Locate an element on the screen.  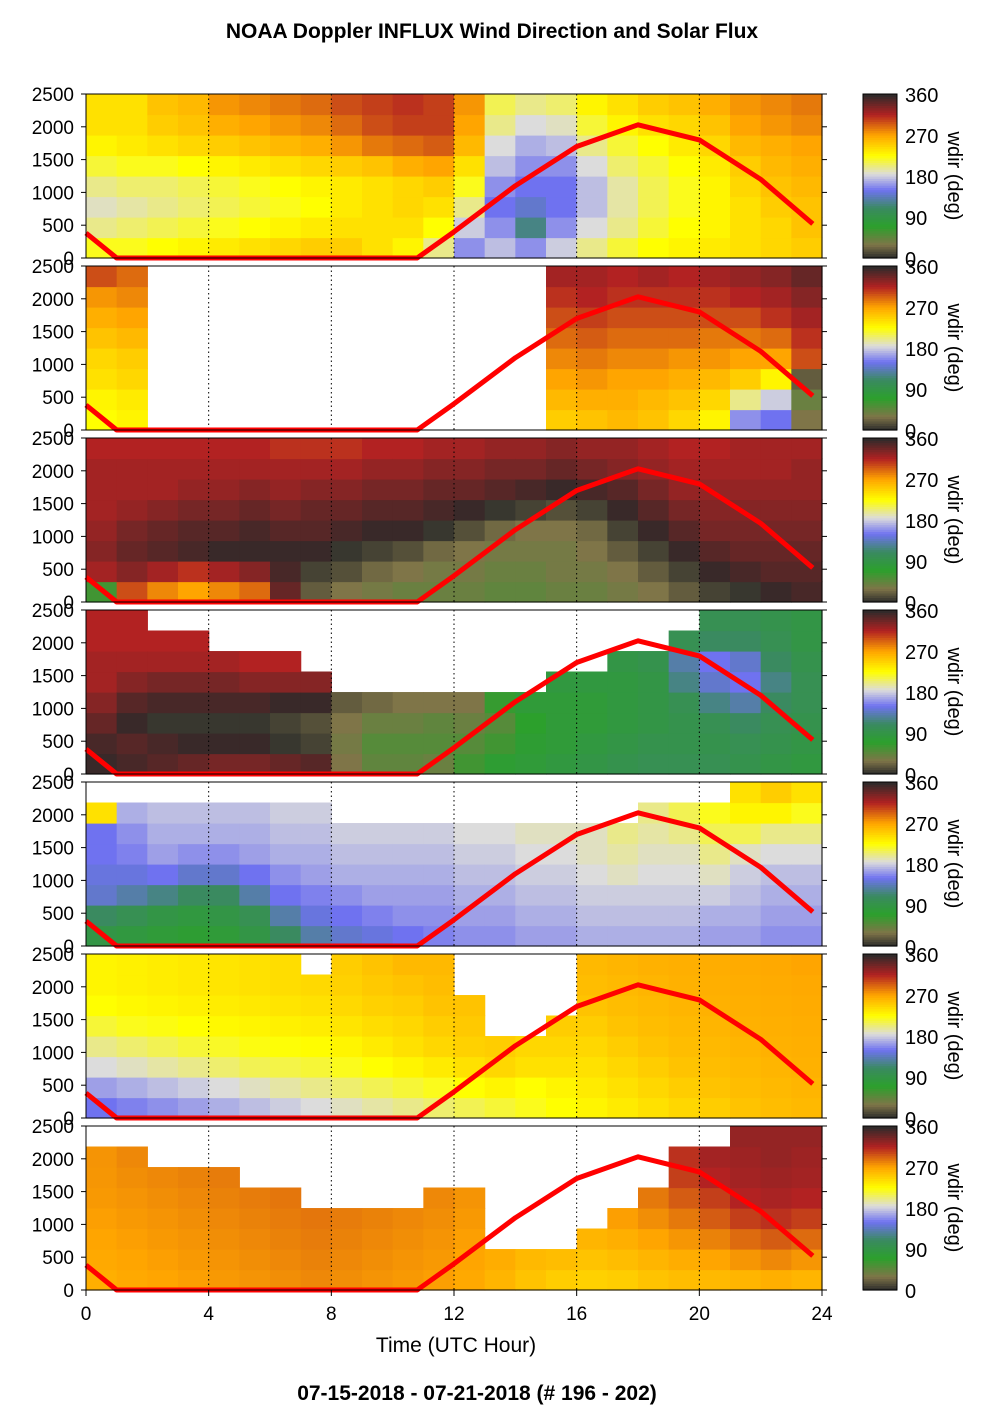
y-tick-label: 2000 is located at coordinates (53, 988).